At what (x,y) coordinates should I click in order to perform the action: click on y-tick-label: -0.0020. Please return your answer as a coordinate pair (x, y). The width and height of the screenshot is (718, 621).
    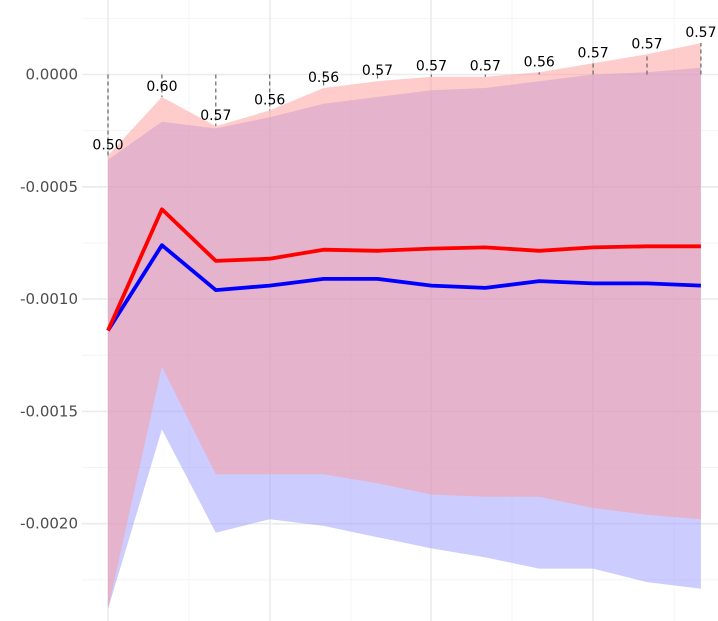
    Looking at the image, I should click on (49, 524).